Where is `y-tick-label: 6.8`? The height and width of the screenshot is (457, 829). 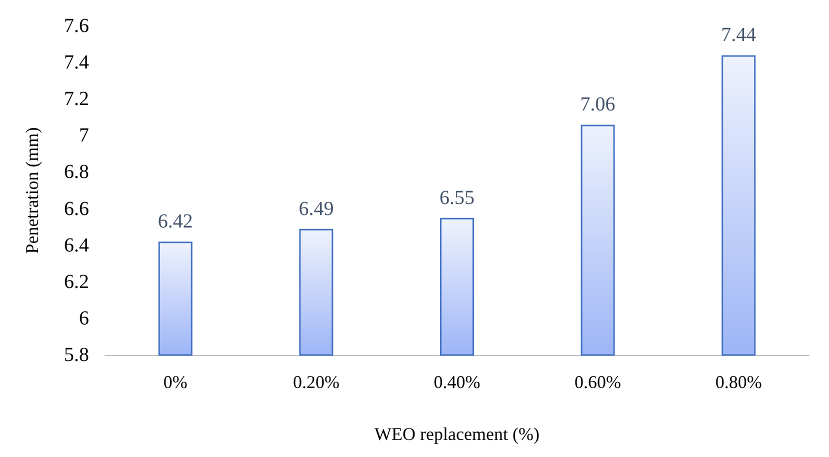
y-tick-label: 6.8 is located at coordinates (76, 172).